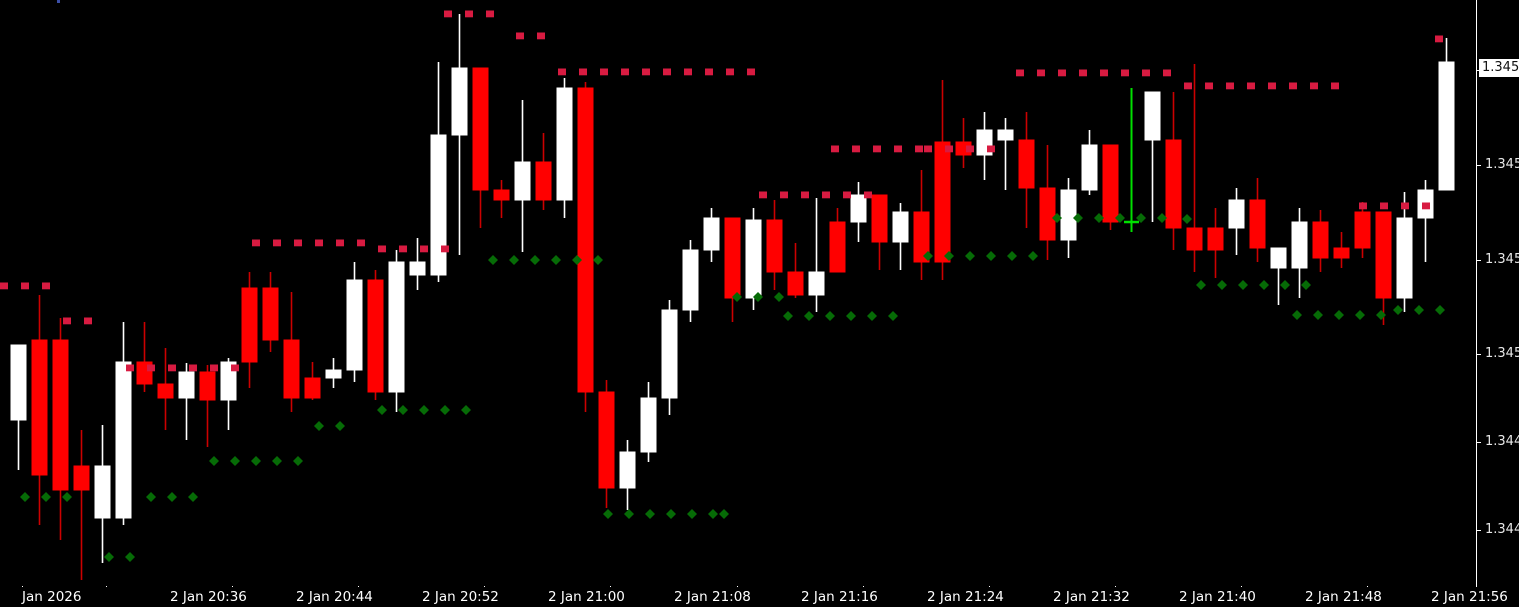 This screenshot has height=607, width=1519. What do you see at coordinates (1499, 68) in the screenshot?
I see `current-price-label: 1.3455` at bounding box center [1499, 68].